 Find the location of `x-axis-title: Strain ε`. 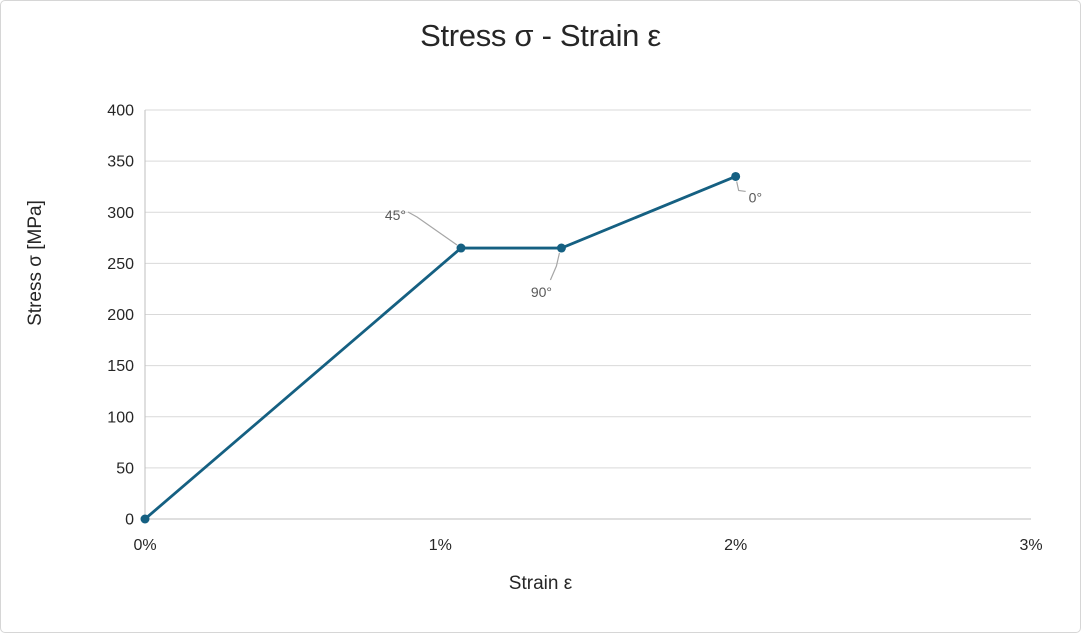

x-axis-title: Strain ε is located at coordinates (540, 583).